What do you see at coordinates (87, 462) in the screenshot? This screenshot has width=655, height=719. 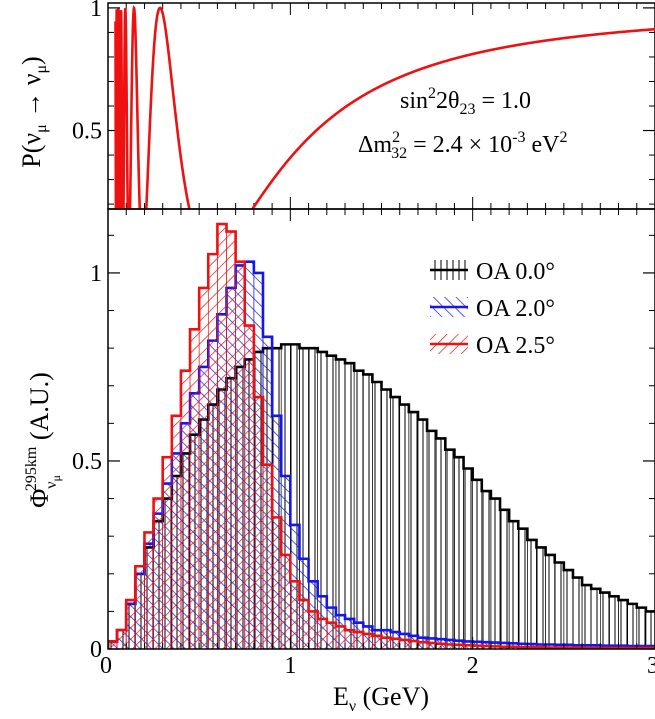 I see `bottom-y-tick-label: 0.5` at bounding box center [87, 462].